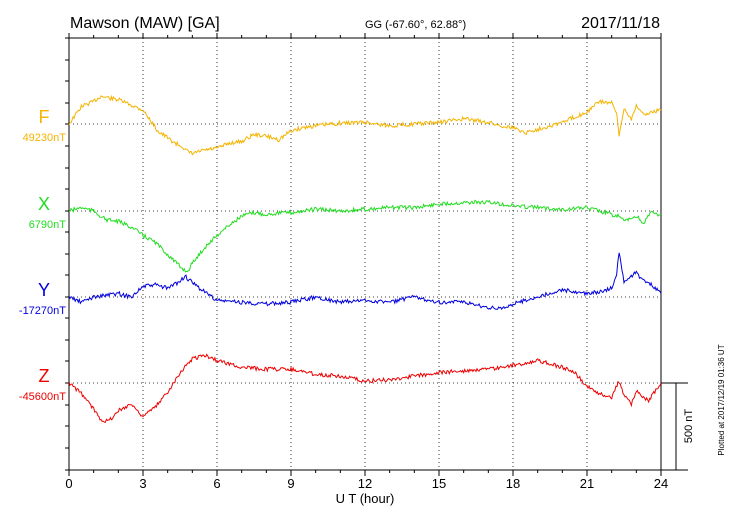 This screenshot has width=730, height=520. What do you see at coordinates (620, 23) in the screenshot?
I see `date-label: 2017/11/18` at bounding box center [620, 23].